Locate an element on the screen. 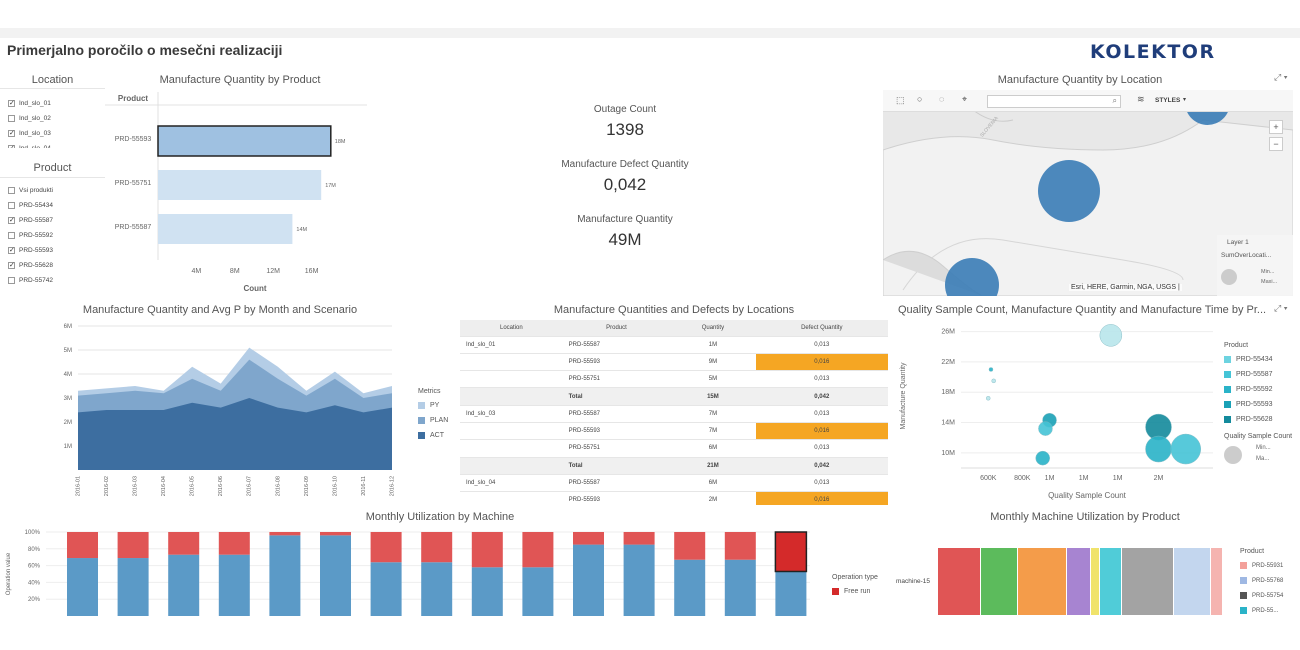 The image size is (1300, 650). layers-icon: ≋ is located at coordinates (1141, 99).